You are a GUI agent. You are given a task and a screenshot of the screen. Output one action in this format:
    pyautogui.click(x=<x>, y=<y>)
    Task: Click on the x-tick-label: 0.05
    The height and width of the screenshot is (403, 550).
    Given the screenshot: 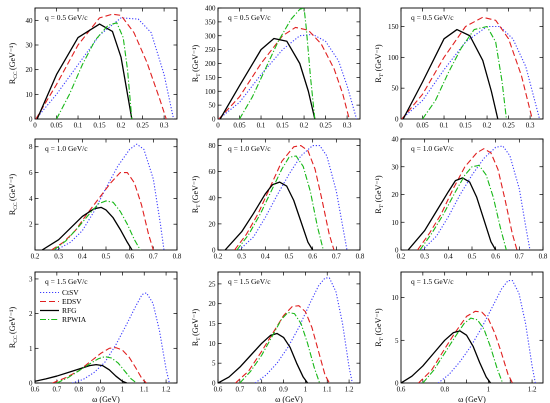 What is the action you would take?
    pyautogui.click(x=422, y=126)
    